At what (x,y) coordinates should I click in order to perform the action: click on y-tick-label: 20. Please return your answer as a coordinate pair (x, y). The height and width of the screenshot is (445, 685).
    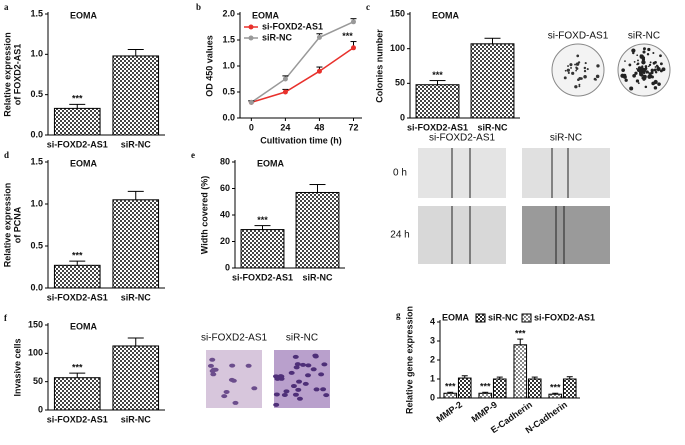
    Looking at the image, I should click on (225, 241).